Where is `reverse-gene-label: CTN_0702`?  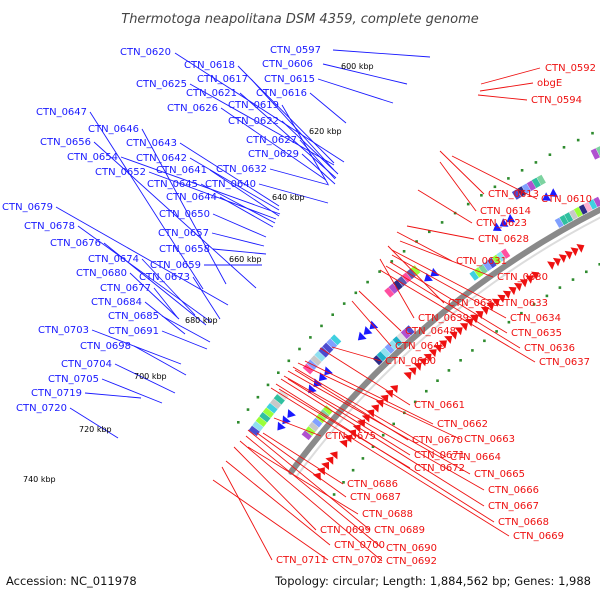 reverse-gene-label: CTN_0702 is located at coordinates (357, 560).